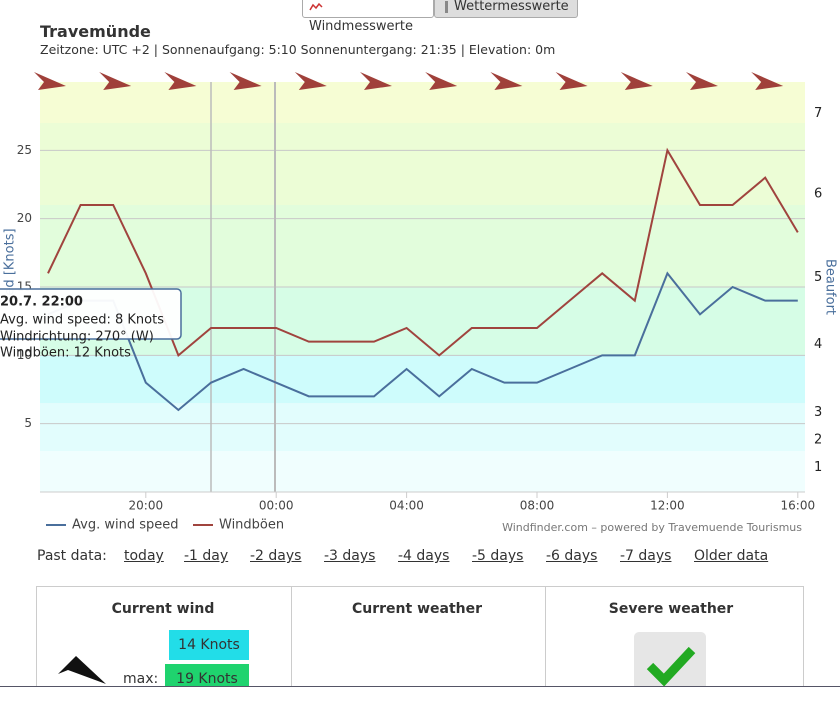 This screenshot has height=716, width=840. Describe the element at coordinates (251, 525) in the screenshot. I see `legend-label: Windböen` at that location.